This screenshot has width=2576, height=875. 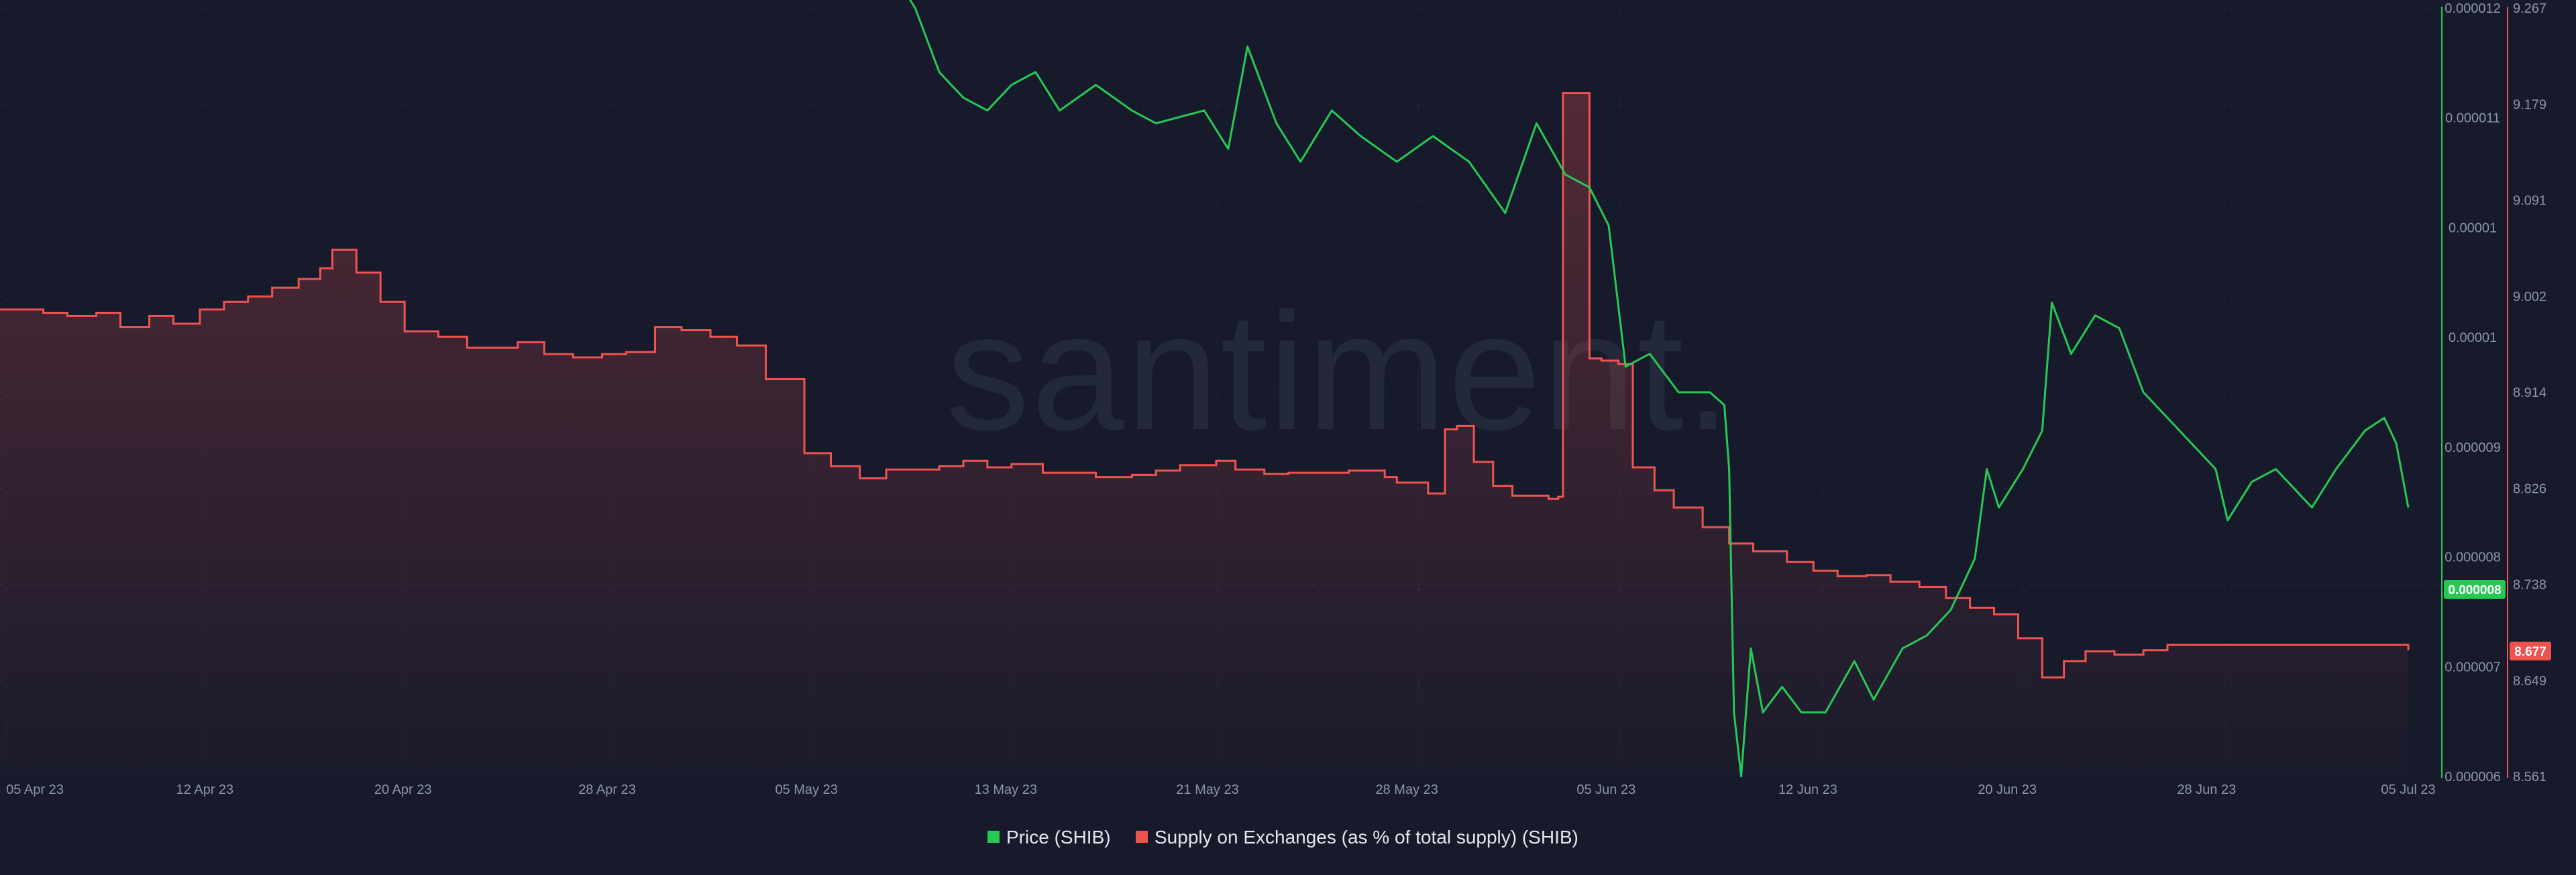 What do you see at coordinates (1807, 789) in the screenshot?
I see `x-tick-label: 12 Jun 23` at bounding box center [1807, 789].